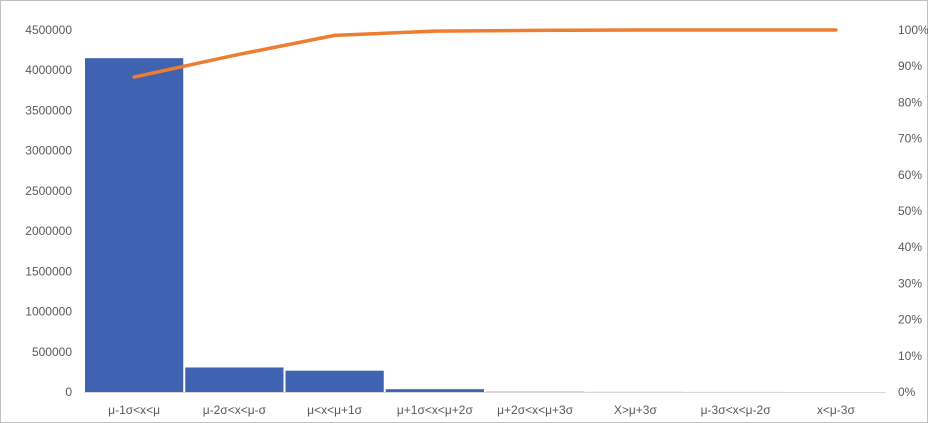 This screenshot has height=423, width=928. I want to click on y-tick-label: 1500000, so click(48, 271).